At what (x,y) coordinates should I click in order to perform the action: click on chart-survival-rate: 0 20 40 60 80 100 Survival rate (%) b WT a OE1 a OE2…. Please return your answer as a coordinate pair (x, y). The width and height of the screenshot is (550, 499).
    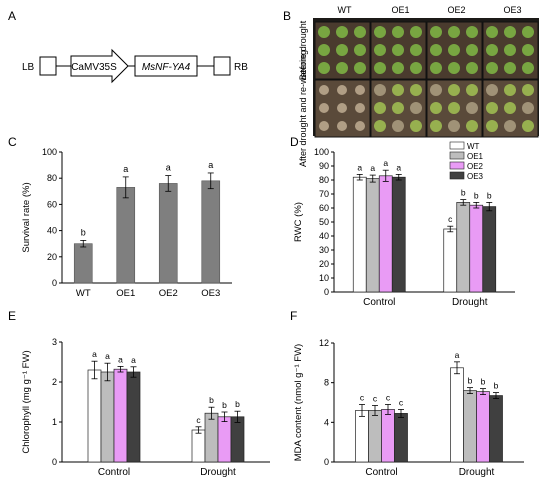
    Looking at the image, I should click on (126, 223).